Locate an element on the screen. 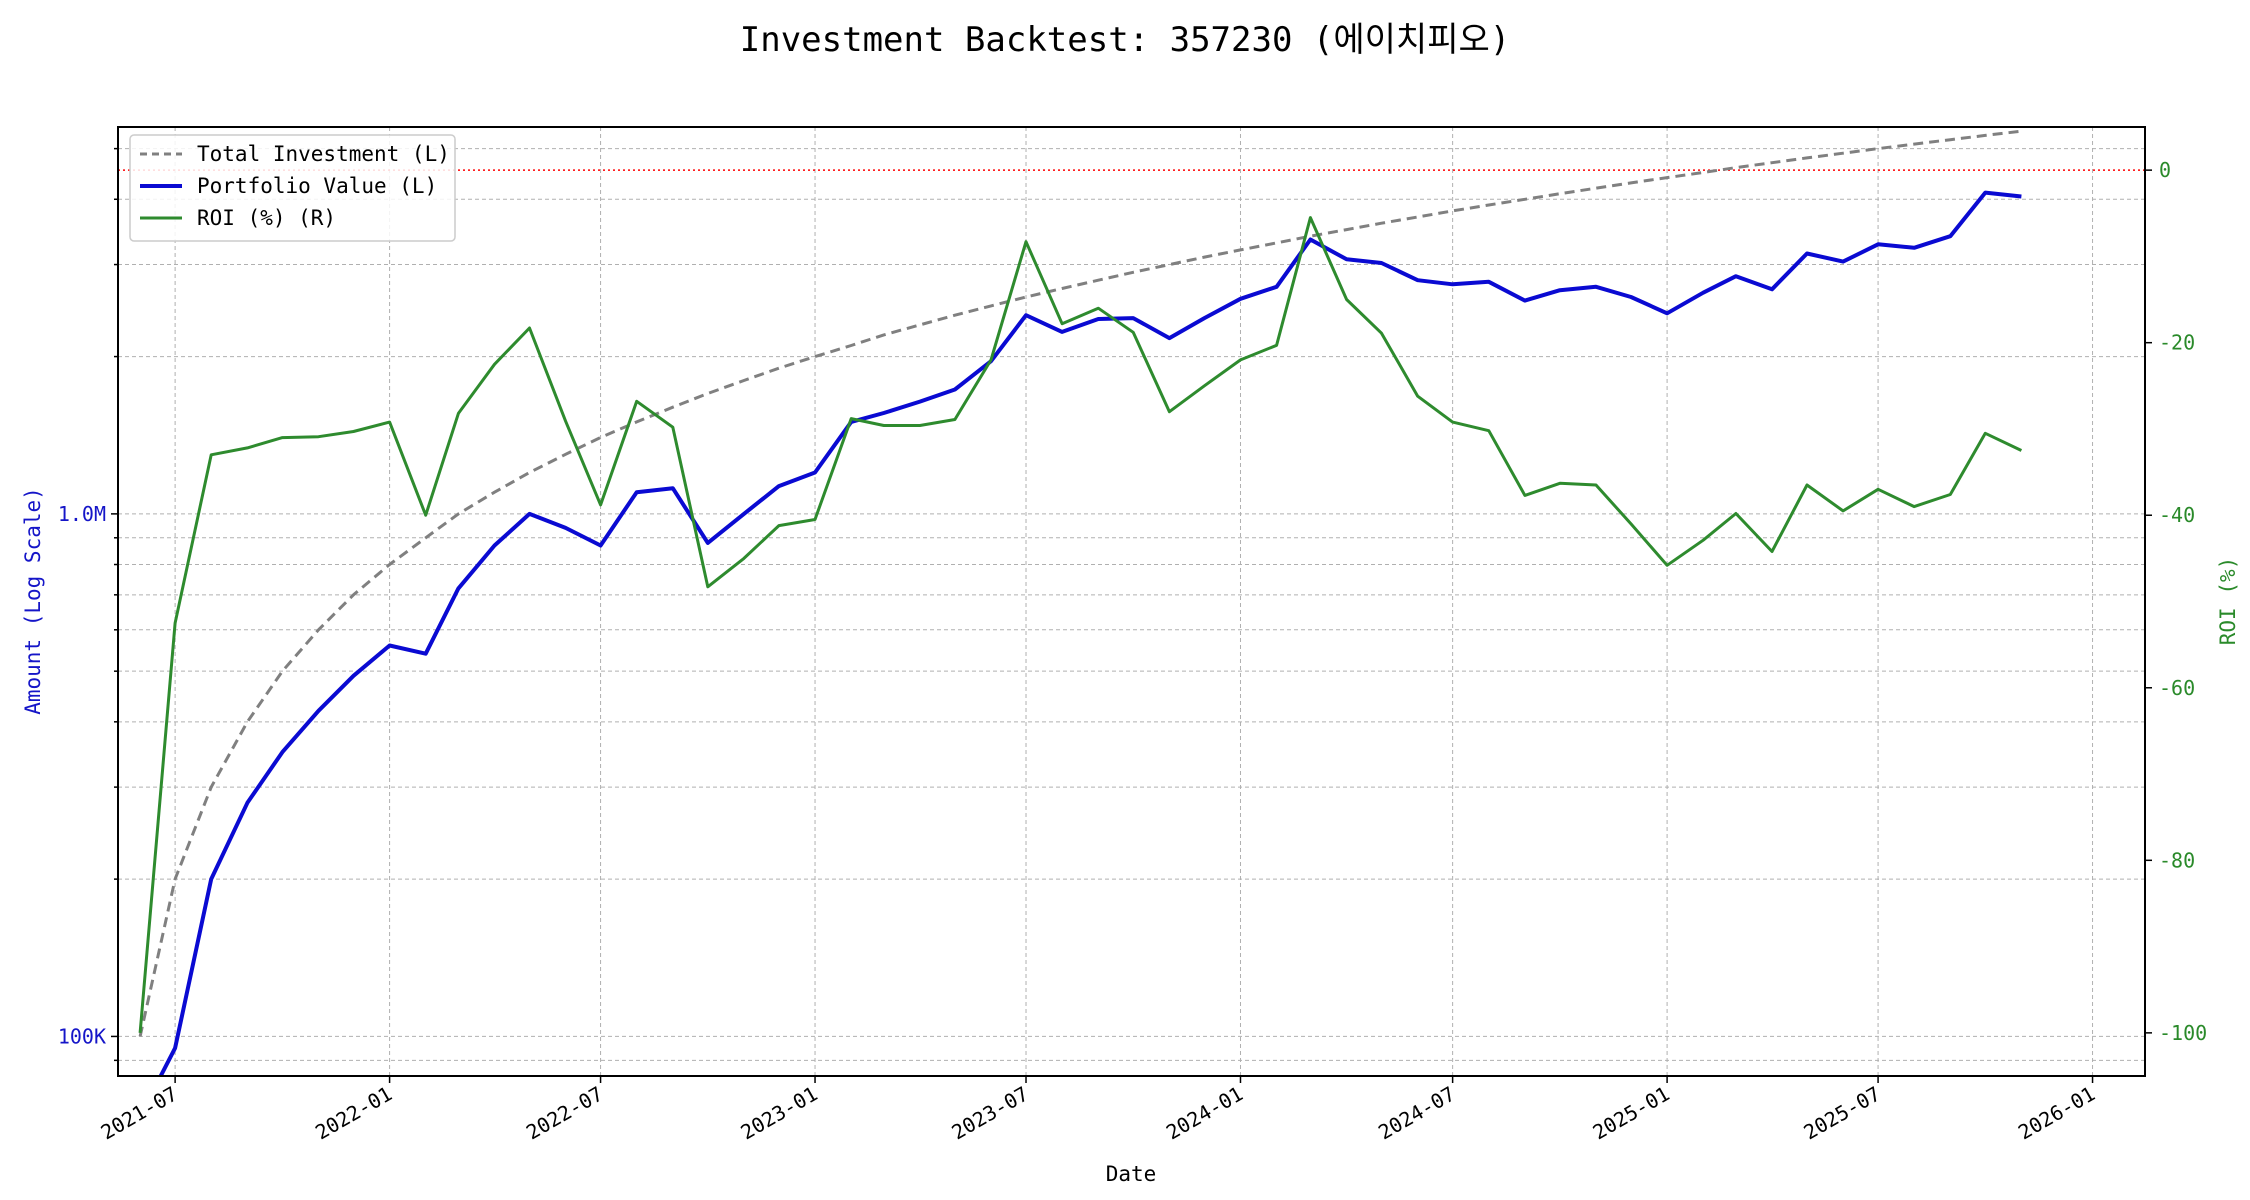  x-tick-label: 2024-07 is located at coordinates (1416, 1113).